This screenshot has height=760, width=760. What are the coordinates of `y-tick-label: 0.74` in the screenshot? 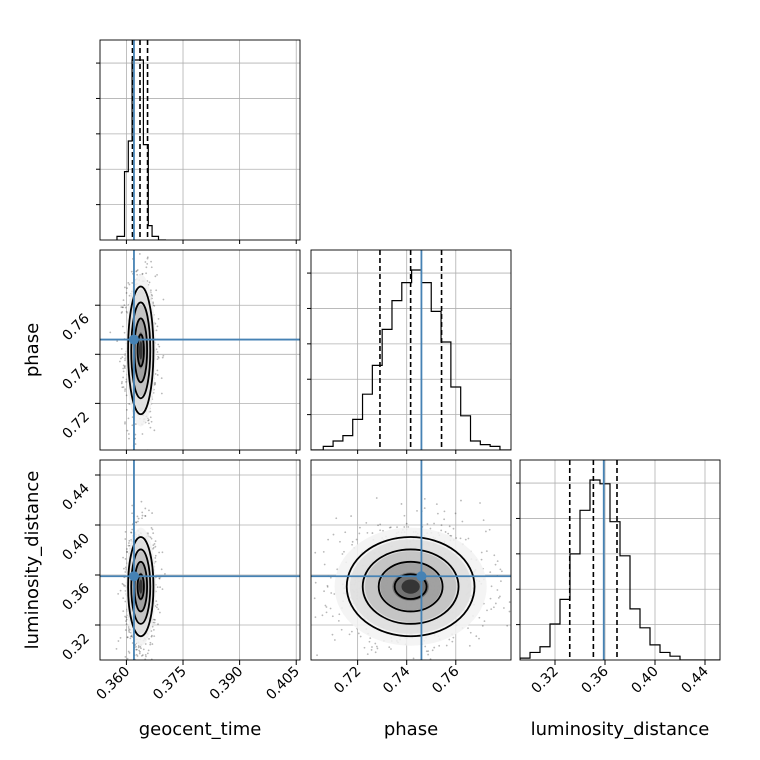 It's located at (75, 376).